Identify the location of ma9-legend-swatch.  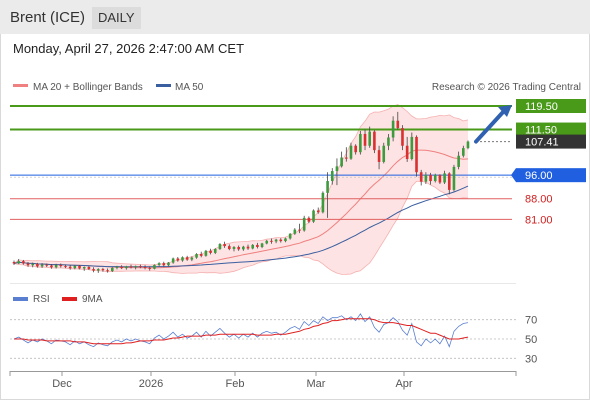
(69, 299).